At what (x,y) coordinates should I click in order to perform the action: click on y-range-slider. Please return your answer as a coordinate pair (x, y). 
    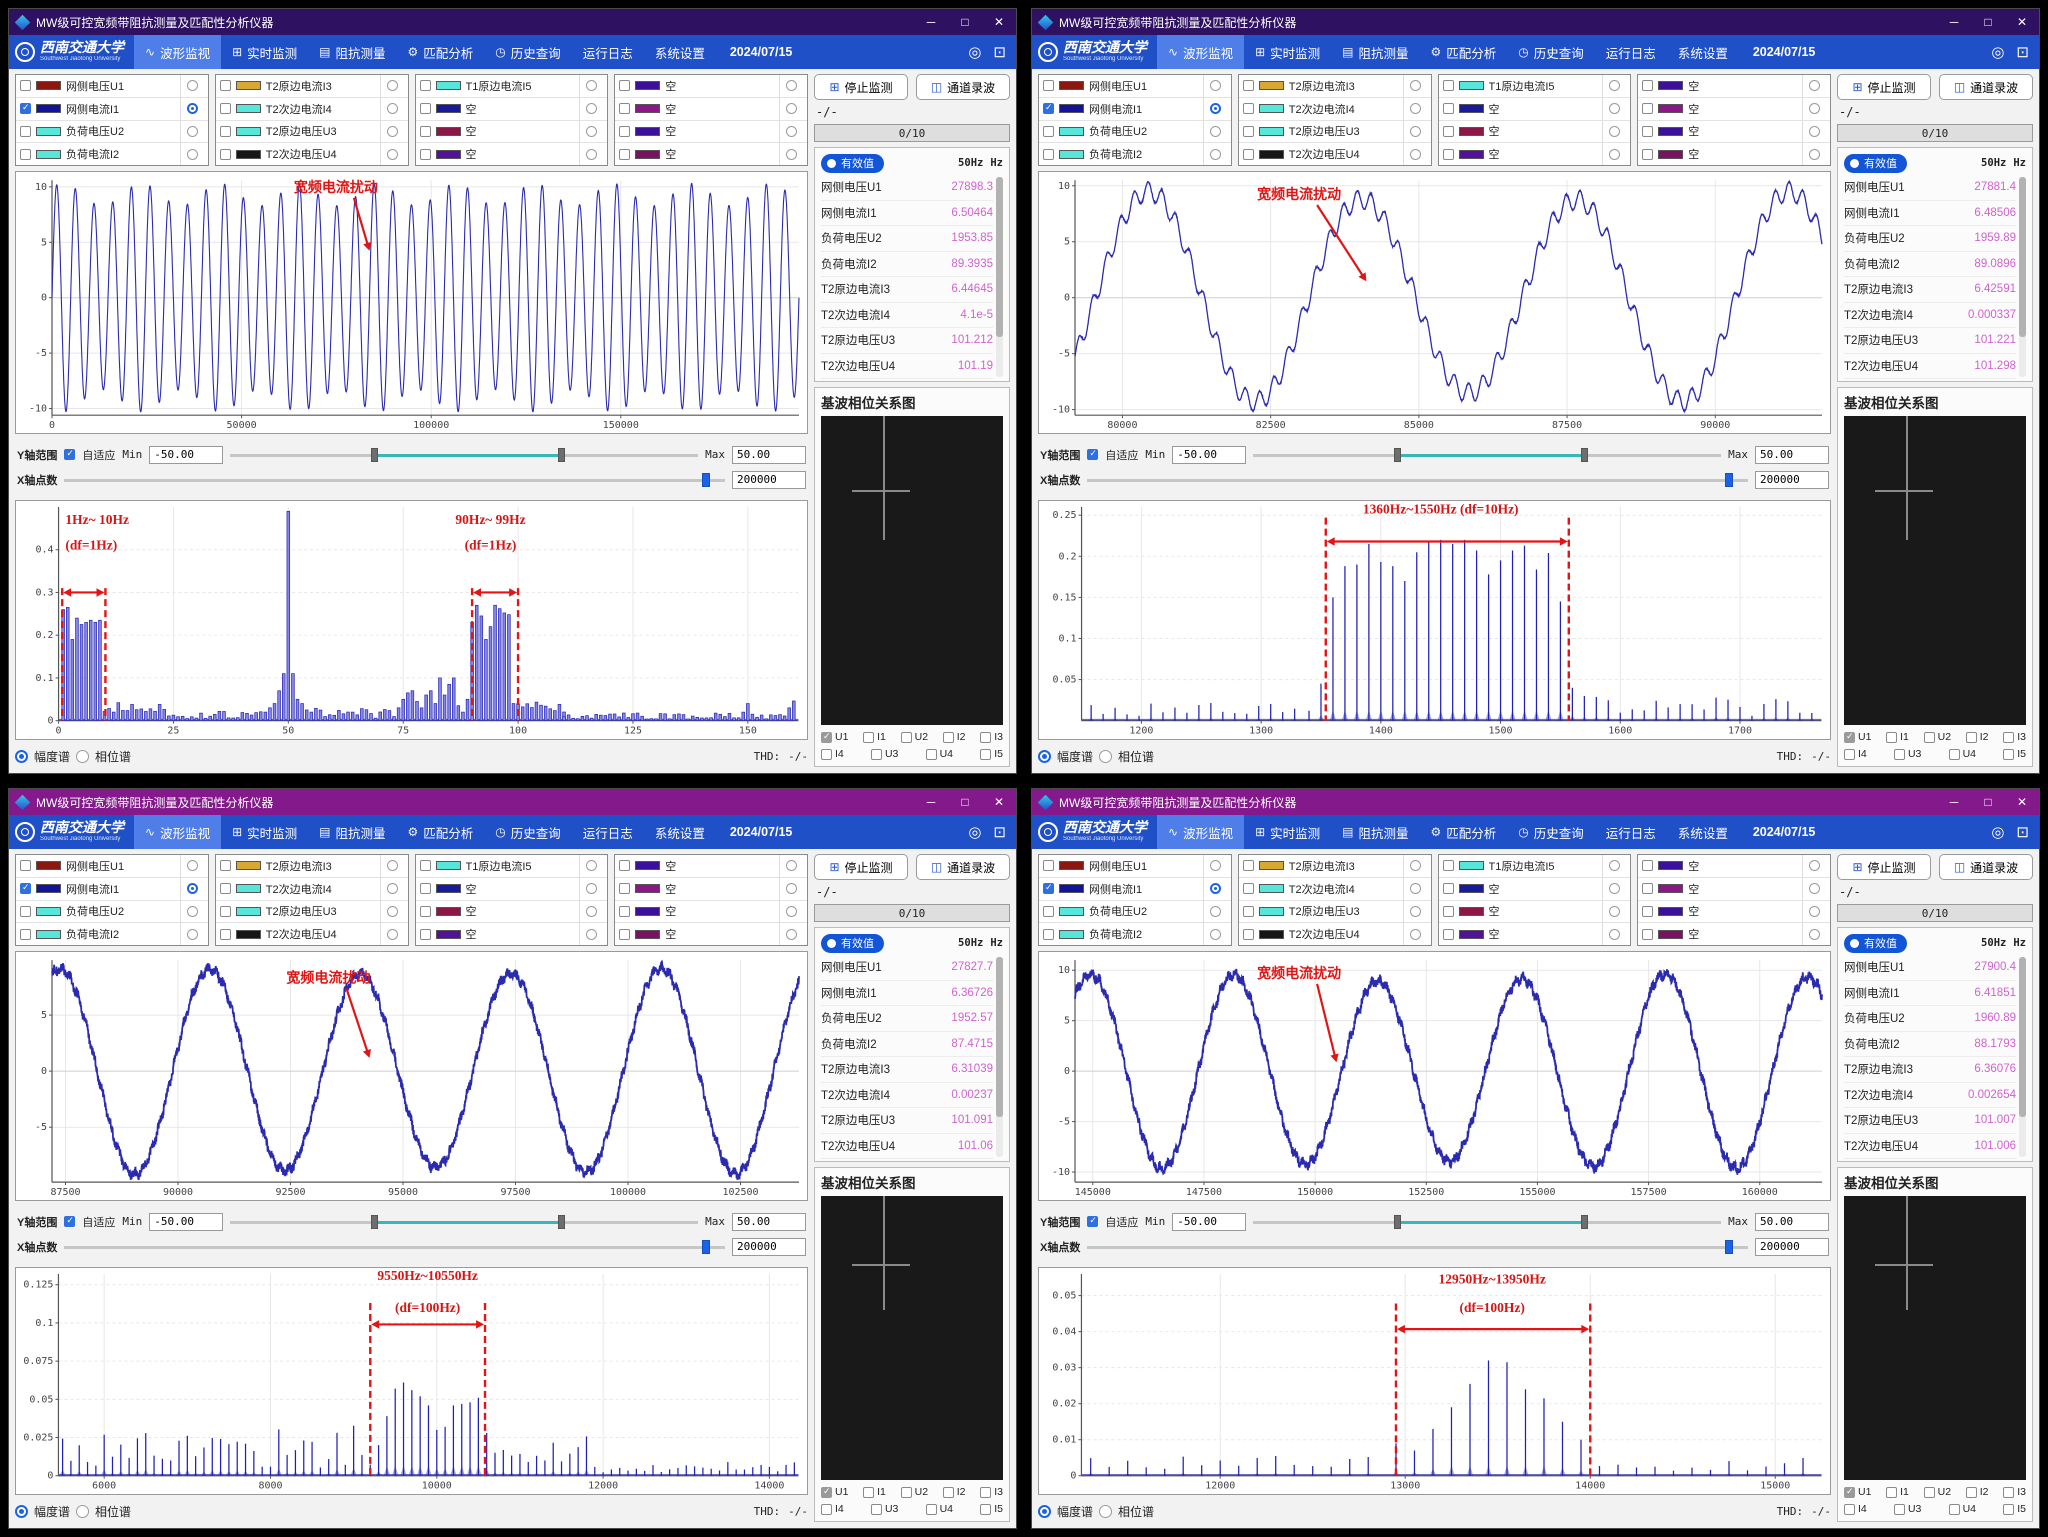
    Looking at the image, I should click on (1487, 1222).